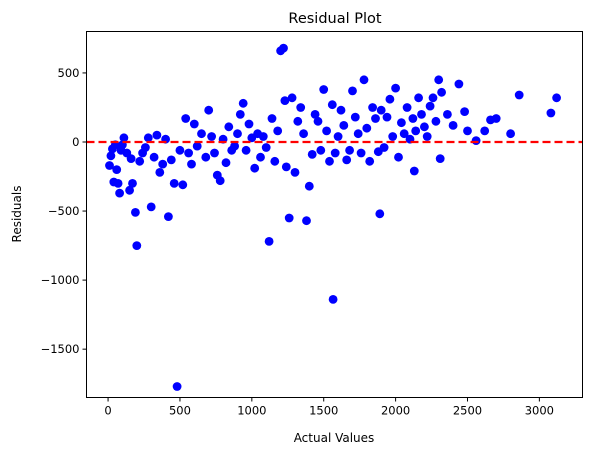 Image resolution: width=592 pixels, height=455 pixels. I want to click on x-tick-label-5: 2500, so click(467, 411).